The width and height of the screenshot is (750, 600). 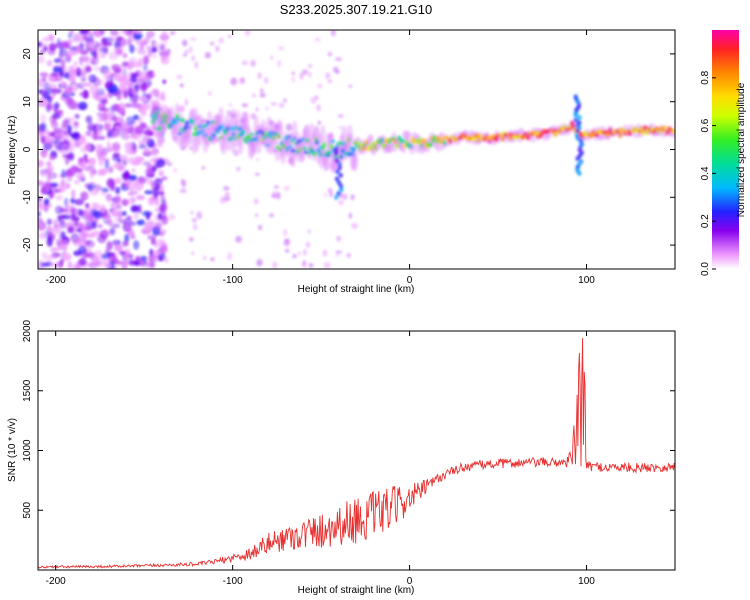 I want to click on x-tick-label: -200, so click(x=56, y=581).